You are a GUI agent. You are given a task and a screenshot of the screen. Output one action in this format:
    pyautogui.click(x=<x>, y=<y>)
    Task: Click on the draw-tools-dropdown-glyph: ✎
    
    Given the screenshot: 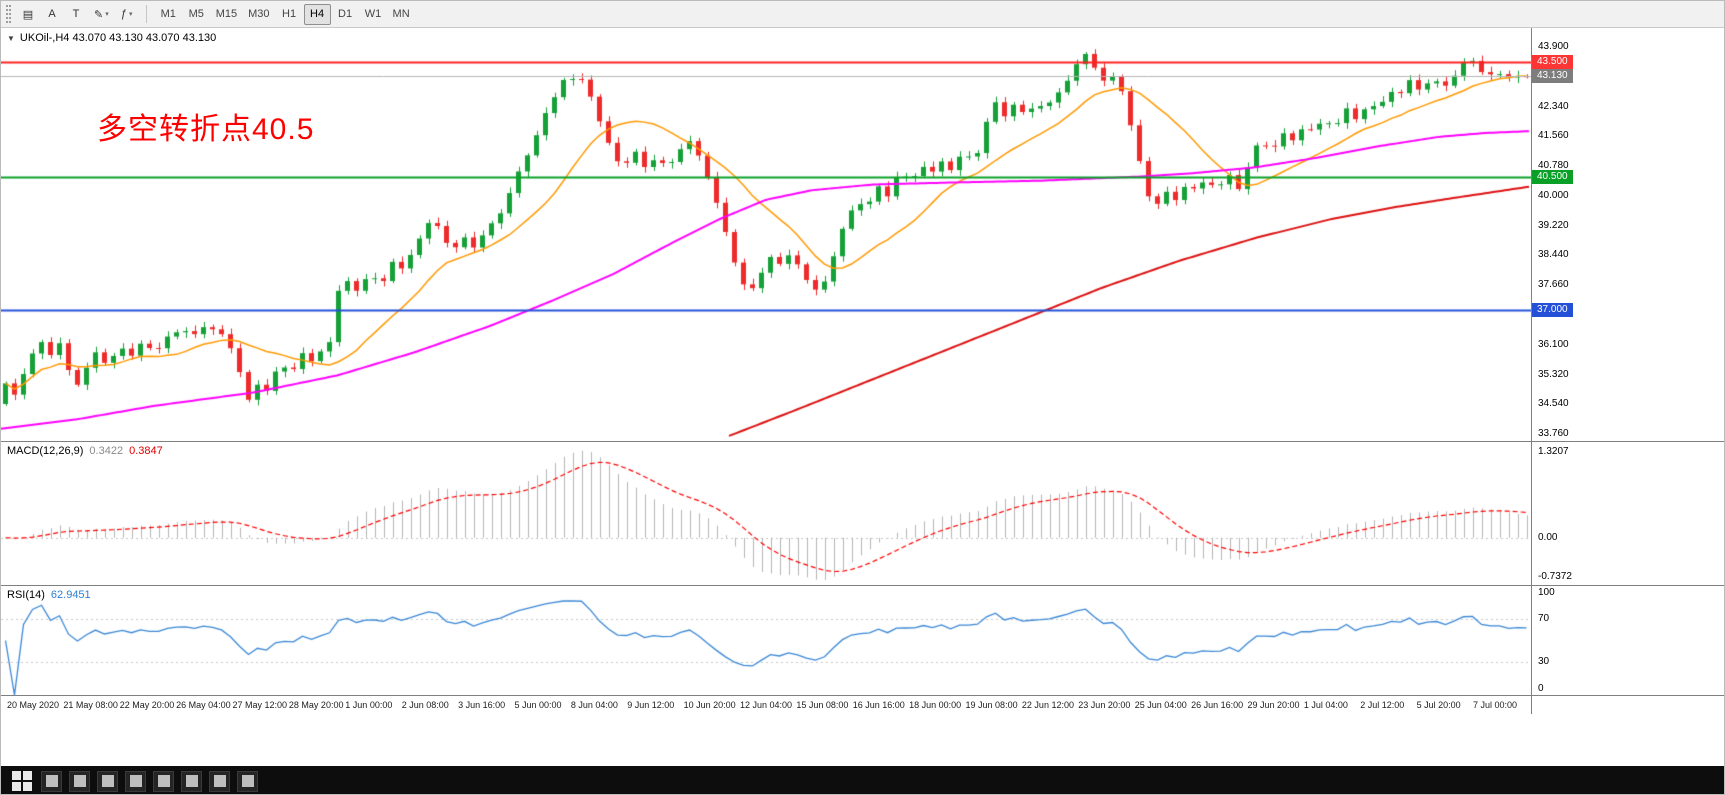 What is the action you would take?
    pyautogui.click(x=99, y=14)
    